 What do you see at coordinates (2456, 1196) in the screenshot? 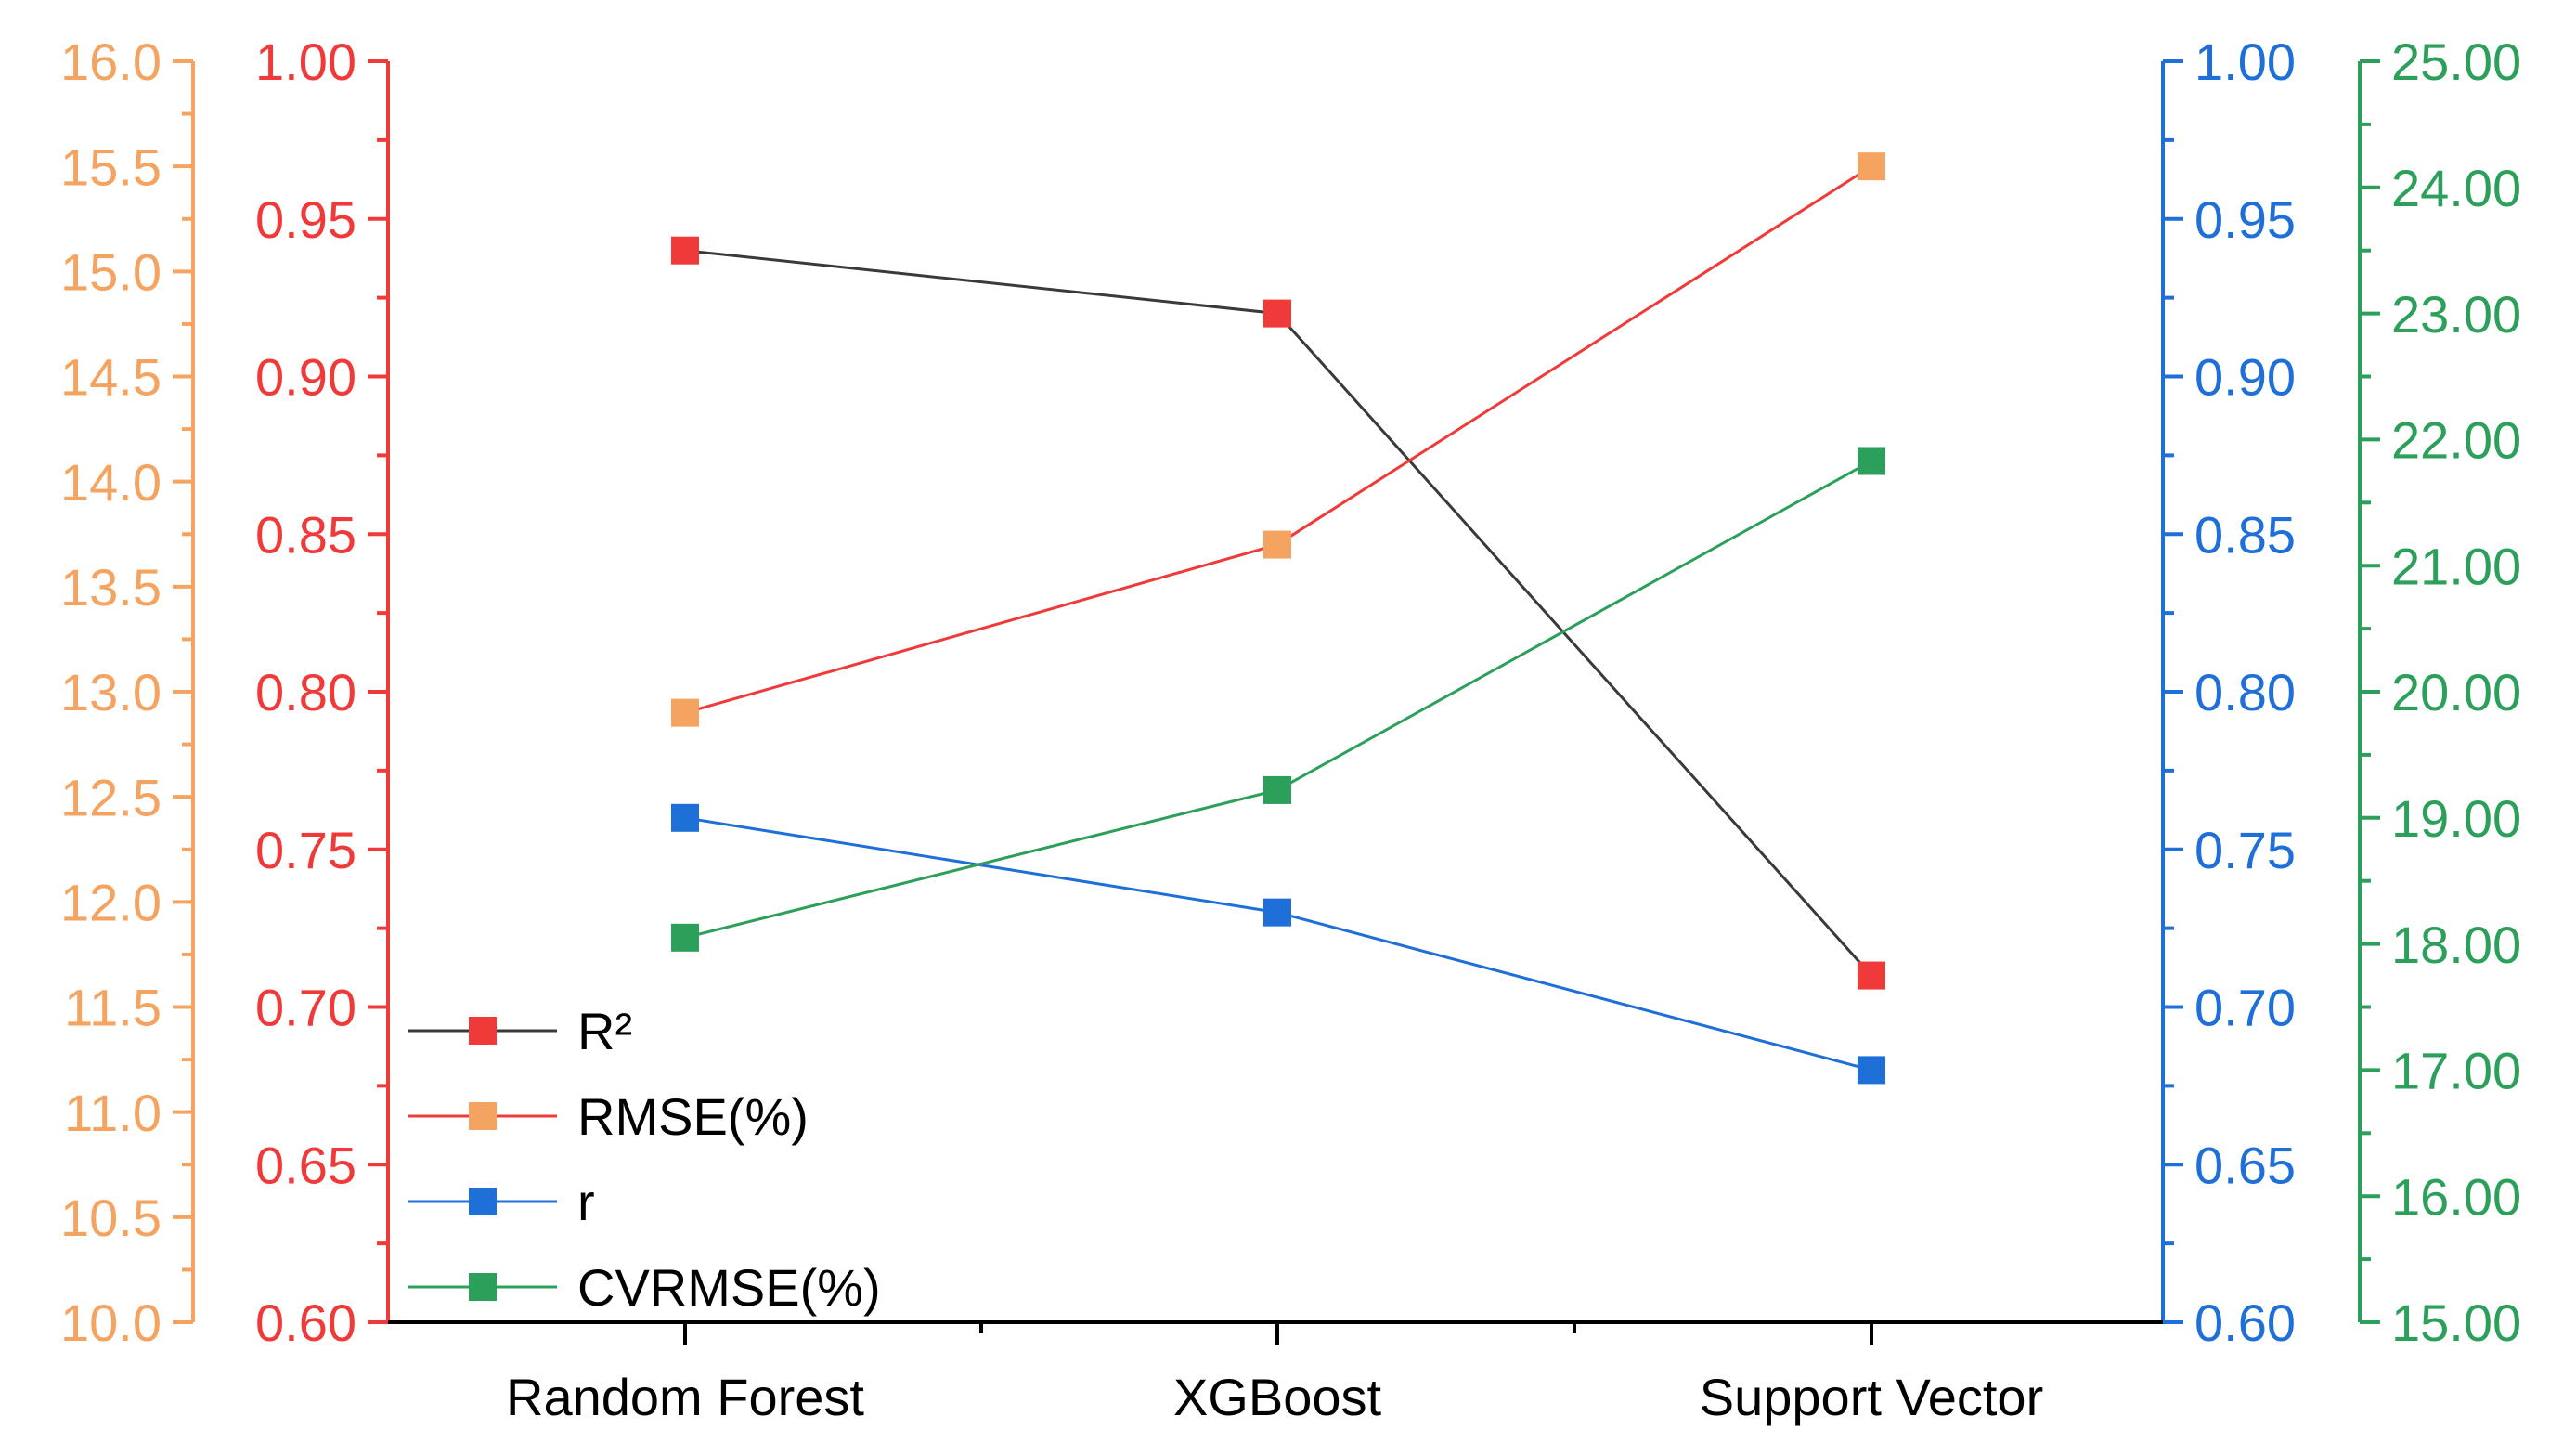
I see `cvrmse-tick-label: 16.00` at bounding box center [2456, 1196].